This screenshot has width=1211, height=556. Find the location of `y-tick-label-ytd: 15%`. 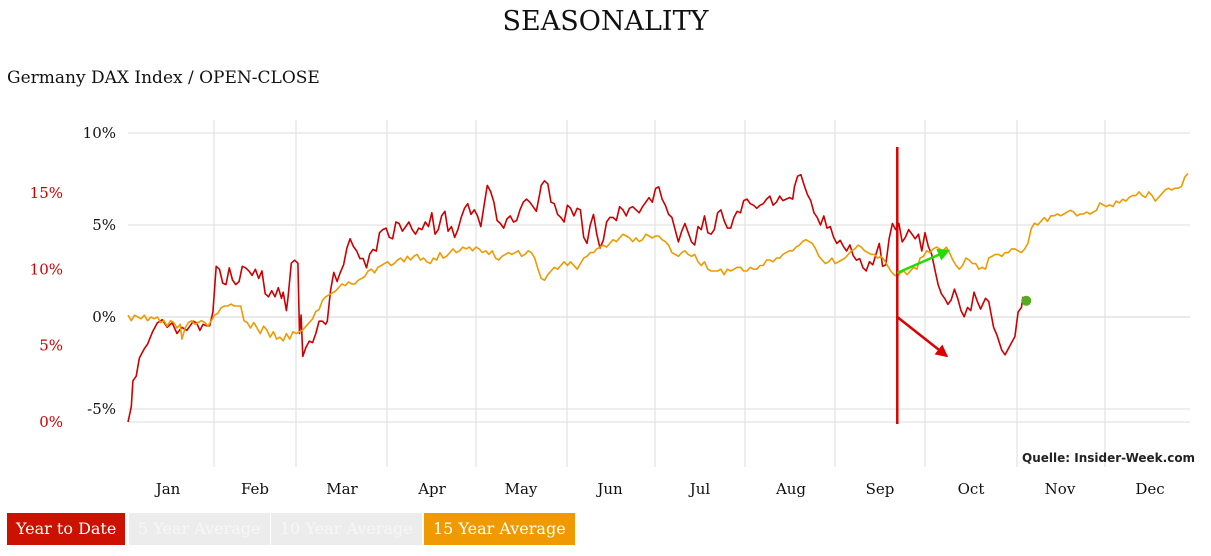

y-tick-label-ytd: 15% is located at coordinates (46, 193).